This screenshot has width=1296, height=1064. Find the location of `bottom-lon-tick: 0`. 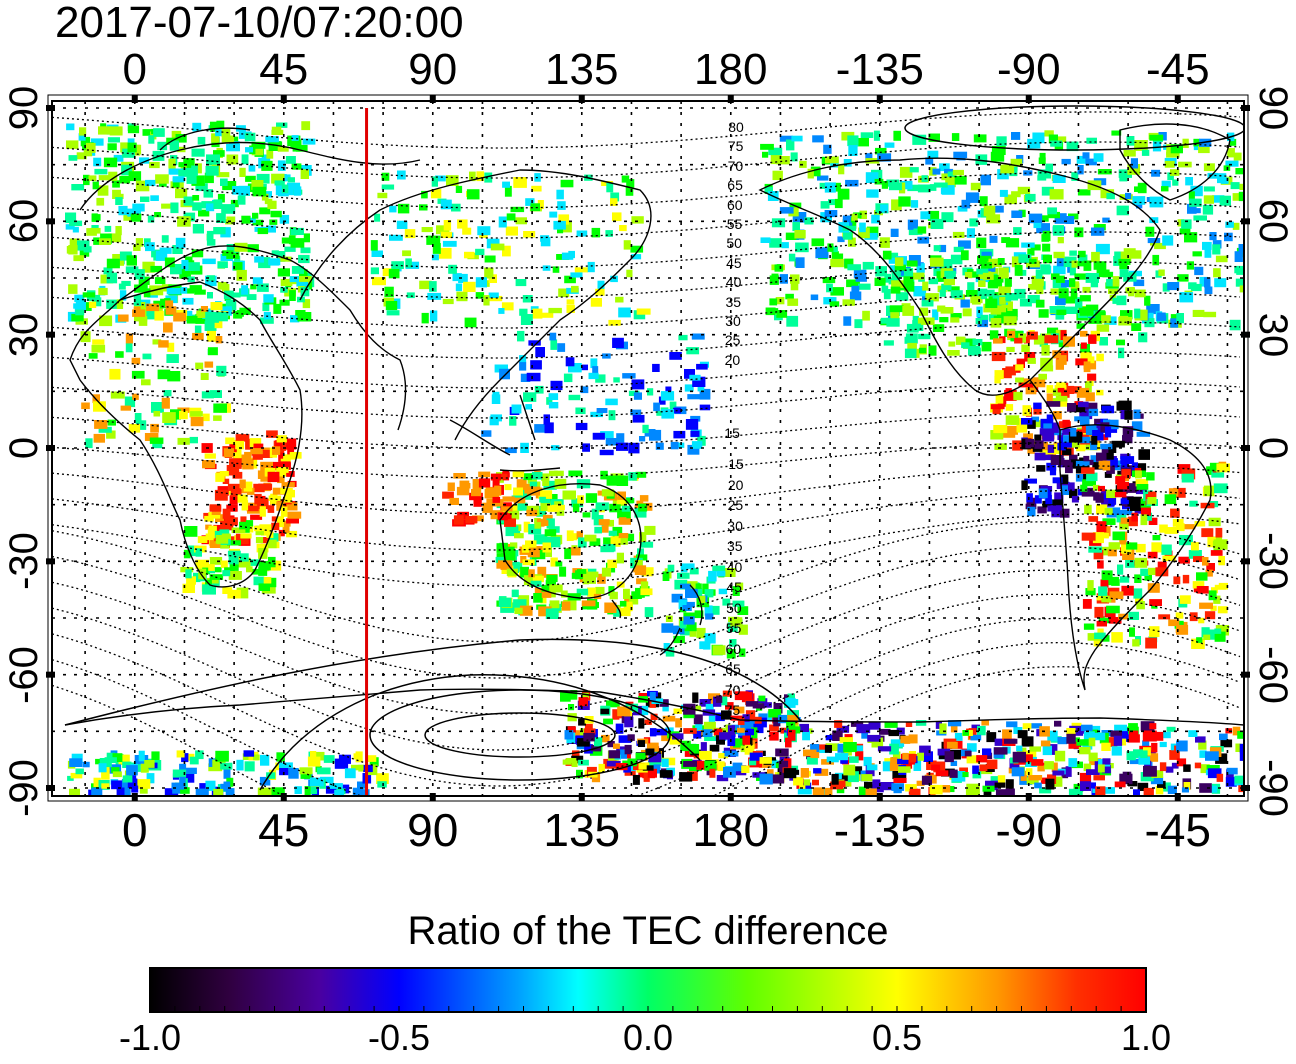

bottom-lon-tick: 0 is located at coordinates (134, 830).